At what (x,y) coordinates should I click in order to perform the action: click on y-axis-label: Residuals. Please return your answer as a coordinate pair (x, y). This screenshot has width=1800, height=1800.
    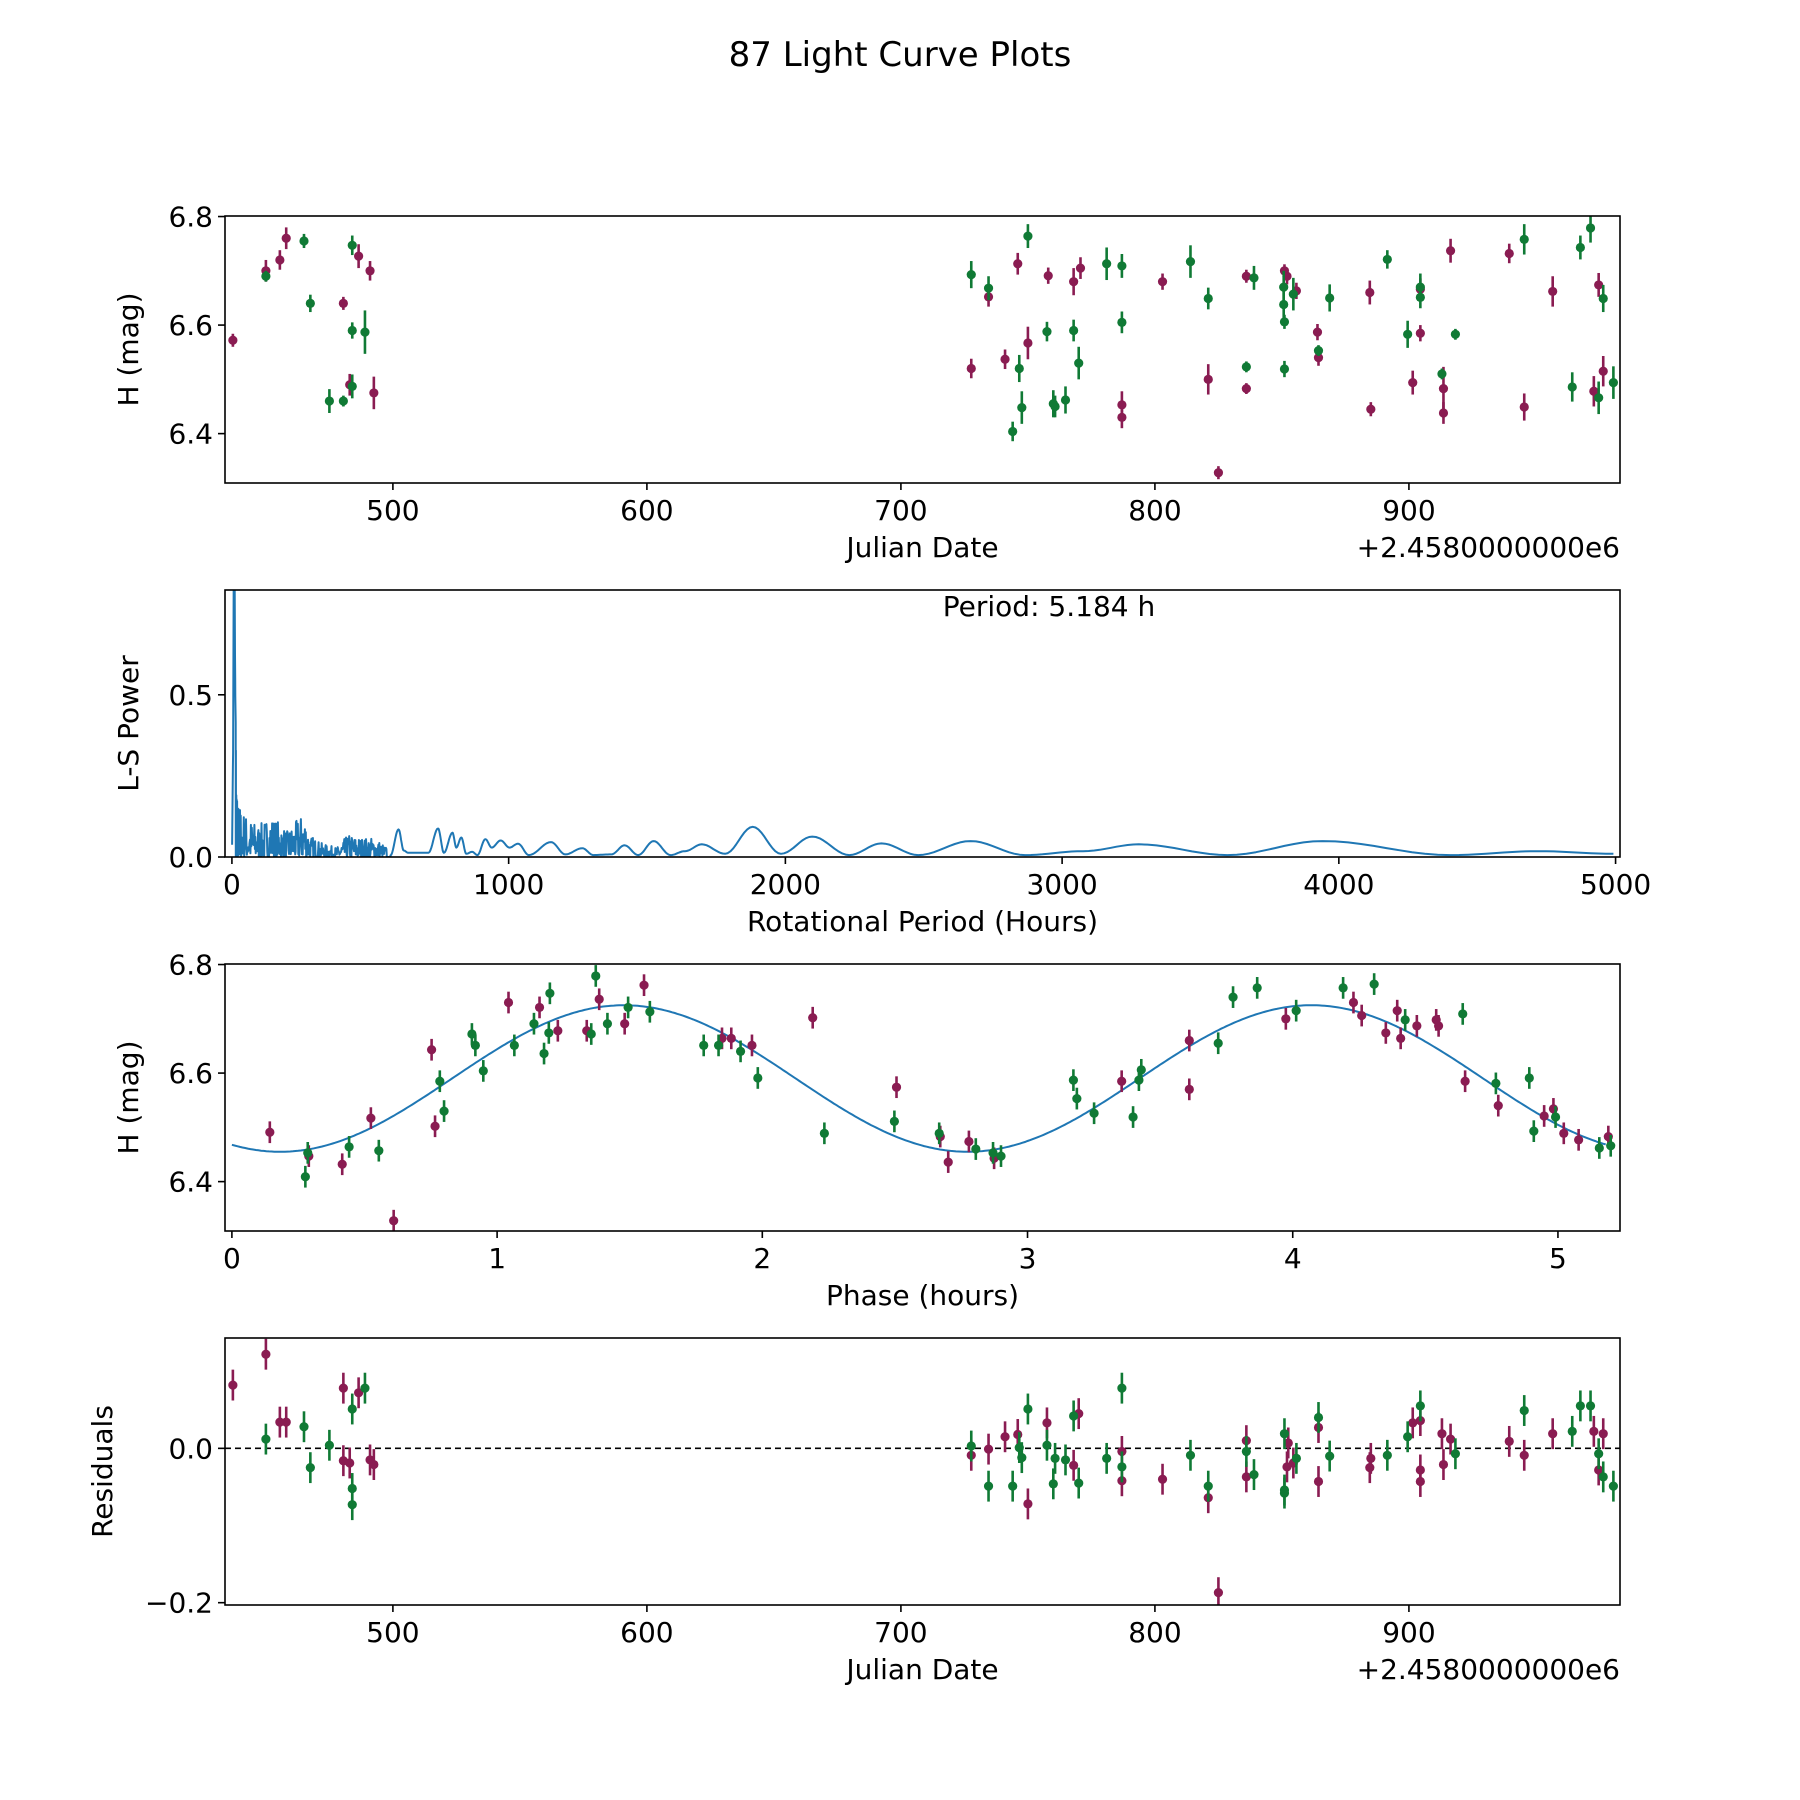
    Looking at the image, I should click on (102, 1471).